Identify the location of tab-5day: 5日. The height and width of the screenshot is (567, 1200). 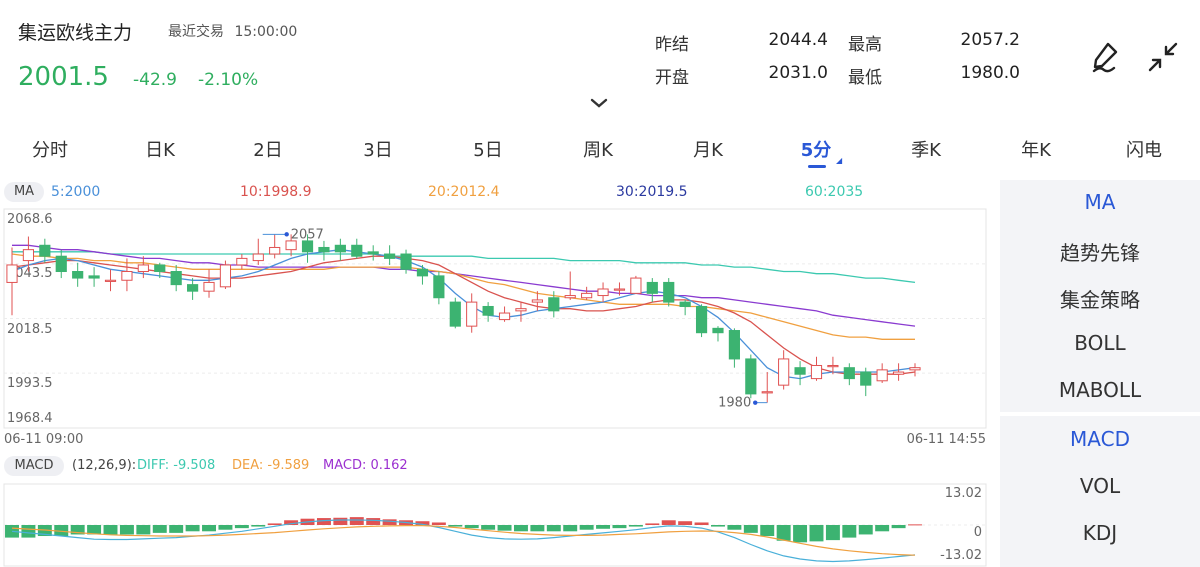
(488, 150).